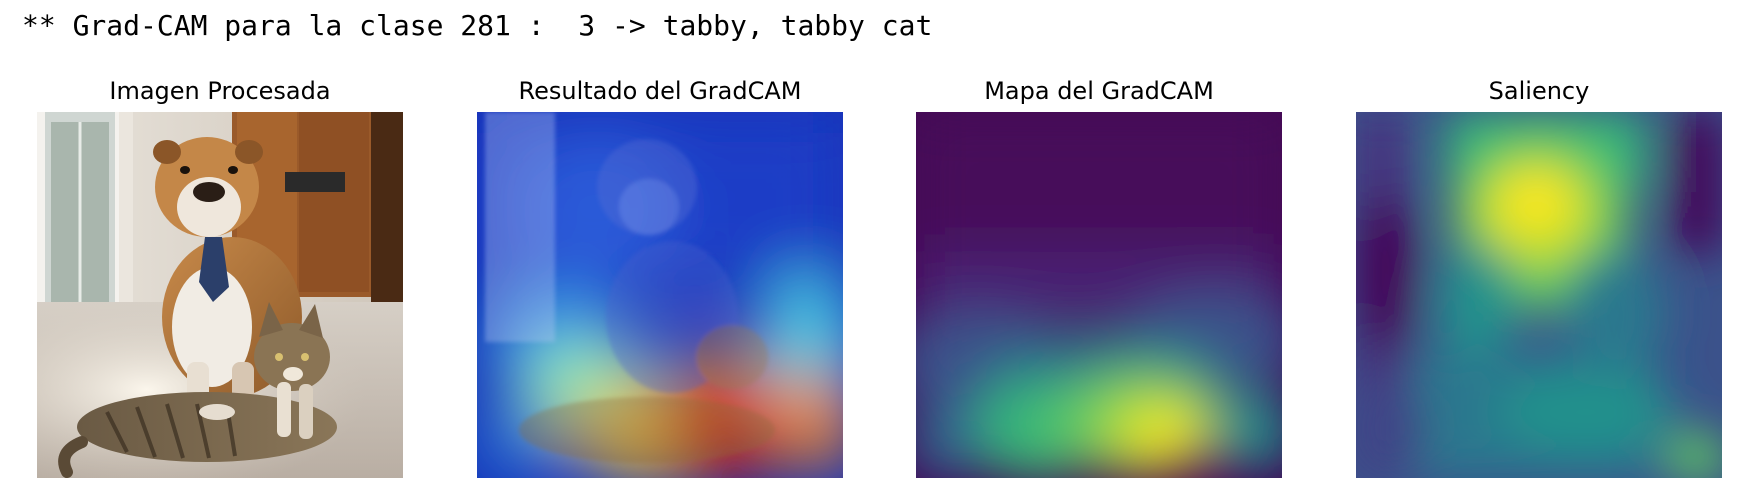 Image resolution: width=1764 pixels, height=502 pixels. I want to click on gradcam-map-title: Mapa del GradCAM, so click(1099, 91).